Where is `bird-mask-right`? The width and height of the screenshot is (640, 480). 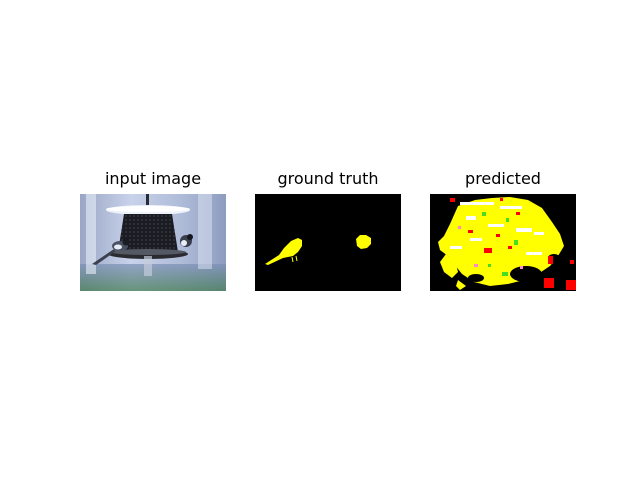
bird-mask-right is located at coordinates (363, 242).